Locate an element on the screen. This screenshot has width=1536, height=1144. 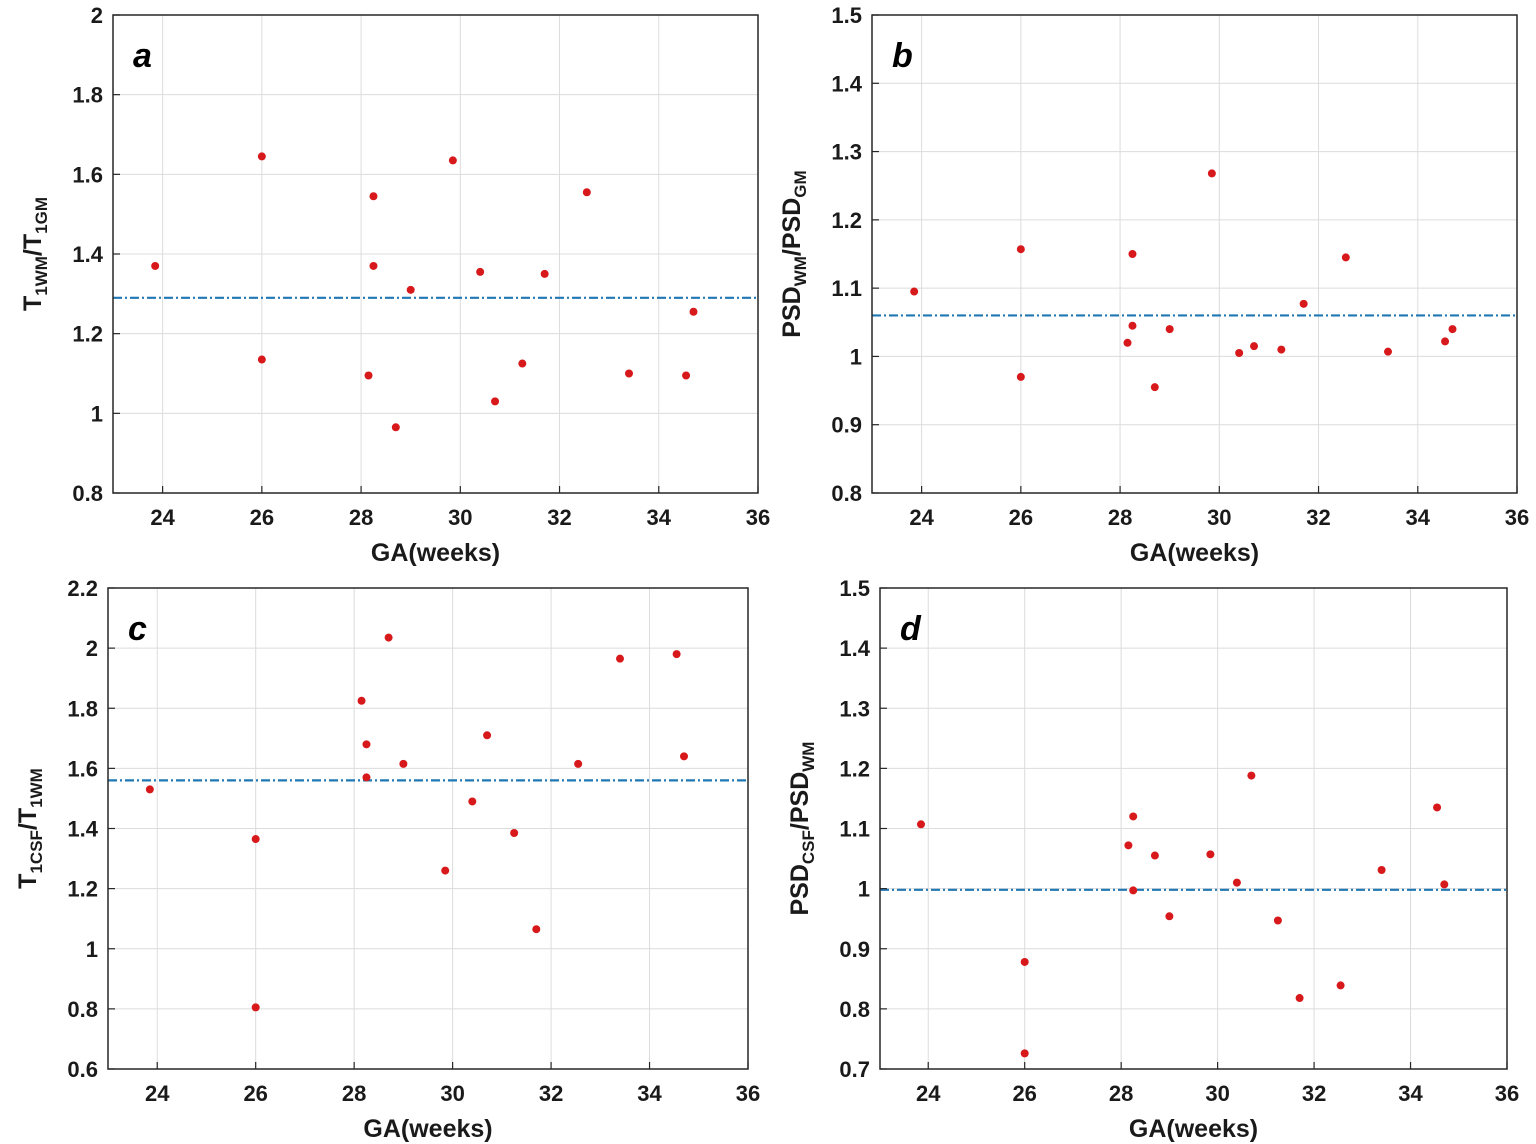
y-tick-label: 1.3 is located at coordinates (846, 152).